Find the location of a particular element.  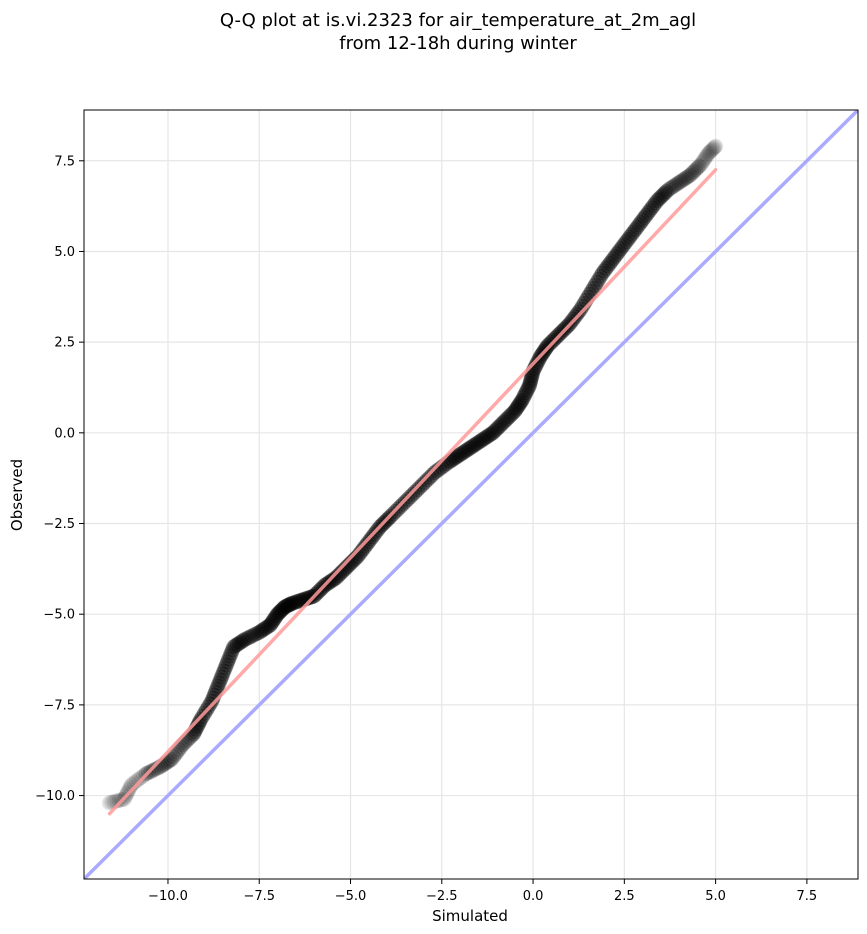

chart-title-line-2: from 12-18h during winter is located at coordinates (458, 43).